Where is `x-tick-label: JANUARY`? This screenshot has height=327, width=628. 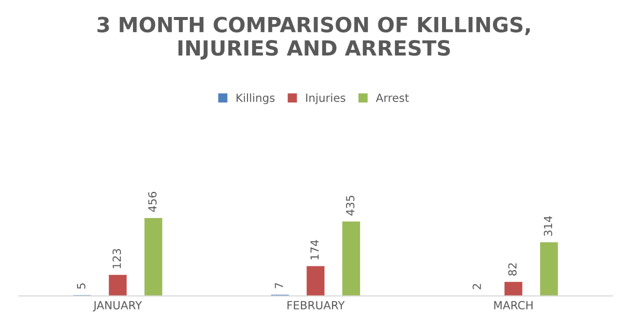
x-tick-label: JANUARY is located at coordinates (117, 306).